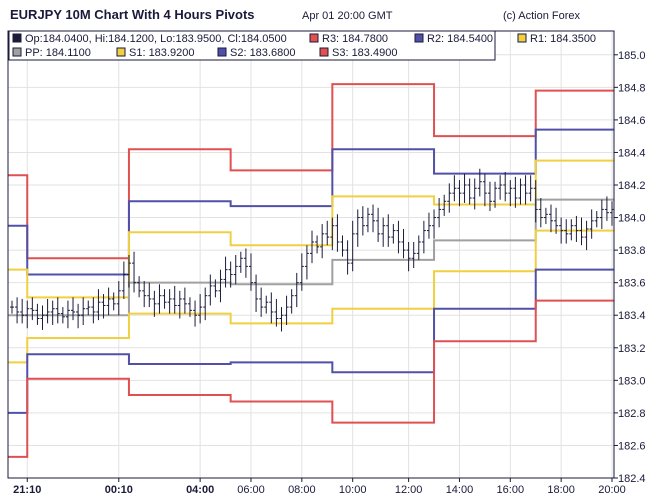  I want to click on y-tick-label: 184.4, so click(632, 153).